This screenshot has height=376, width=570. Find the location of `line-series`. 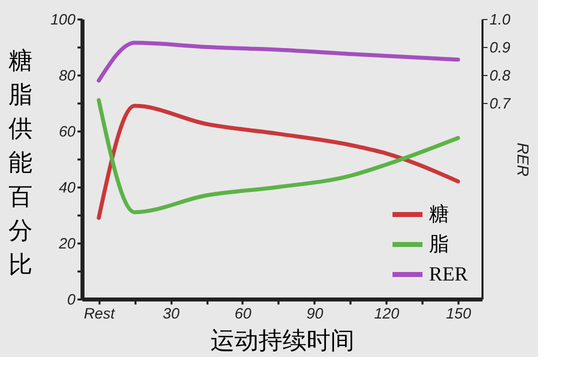

line-series is located at coordinates (278, 61).